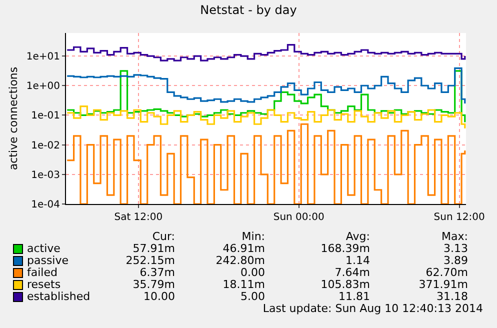 This screenshot has height=328, width=497. What do you see at coordinates (45, 205) in the screenshot?
I see `y-tick-label: 1e-04` at bounding box center [45, 205].